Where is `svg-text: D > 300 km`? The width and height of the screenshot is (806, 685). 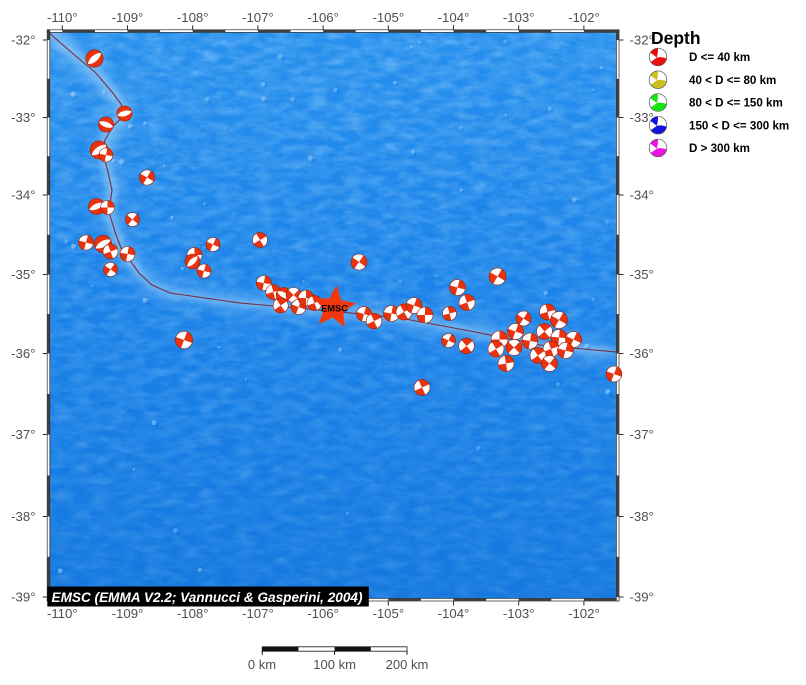 svg-text: D > 300 km is located at coordinates (719, 148).